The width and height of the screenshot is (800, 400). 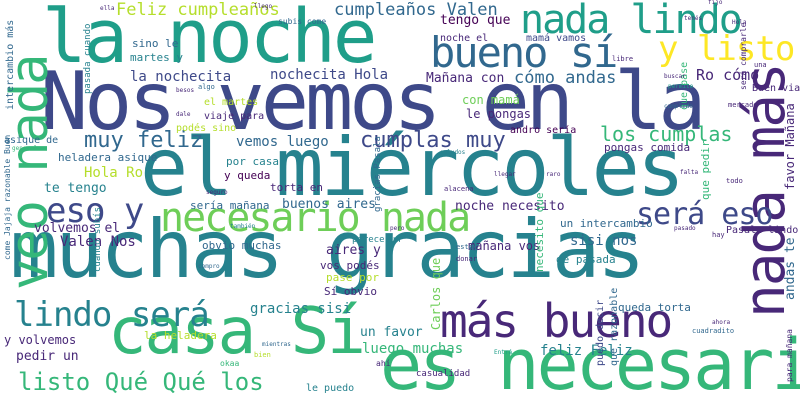 I want to click on word: gracias Pasala, so click(x=378, y=174).